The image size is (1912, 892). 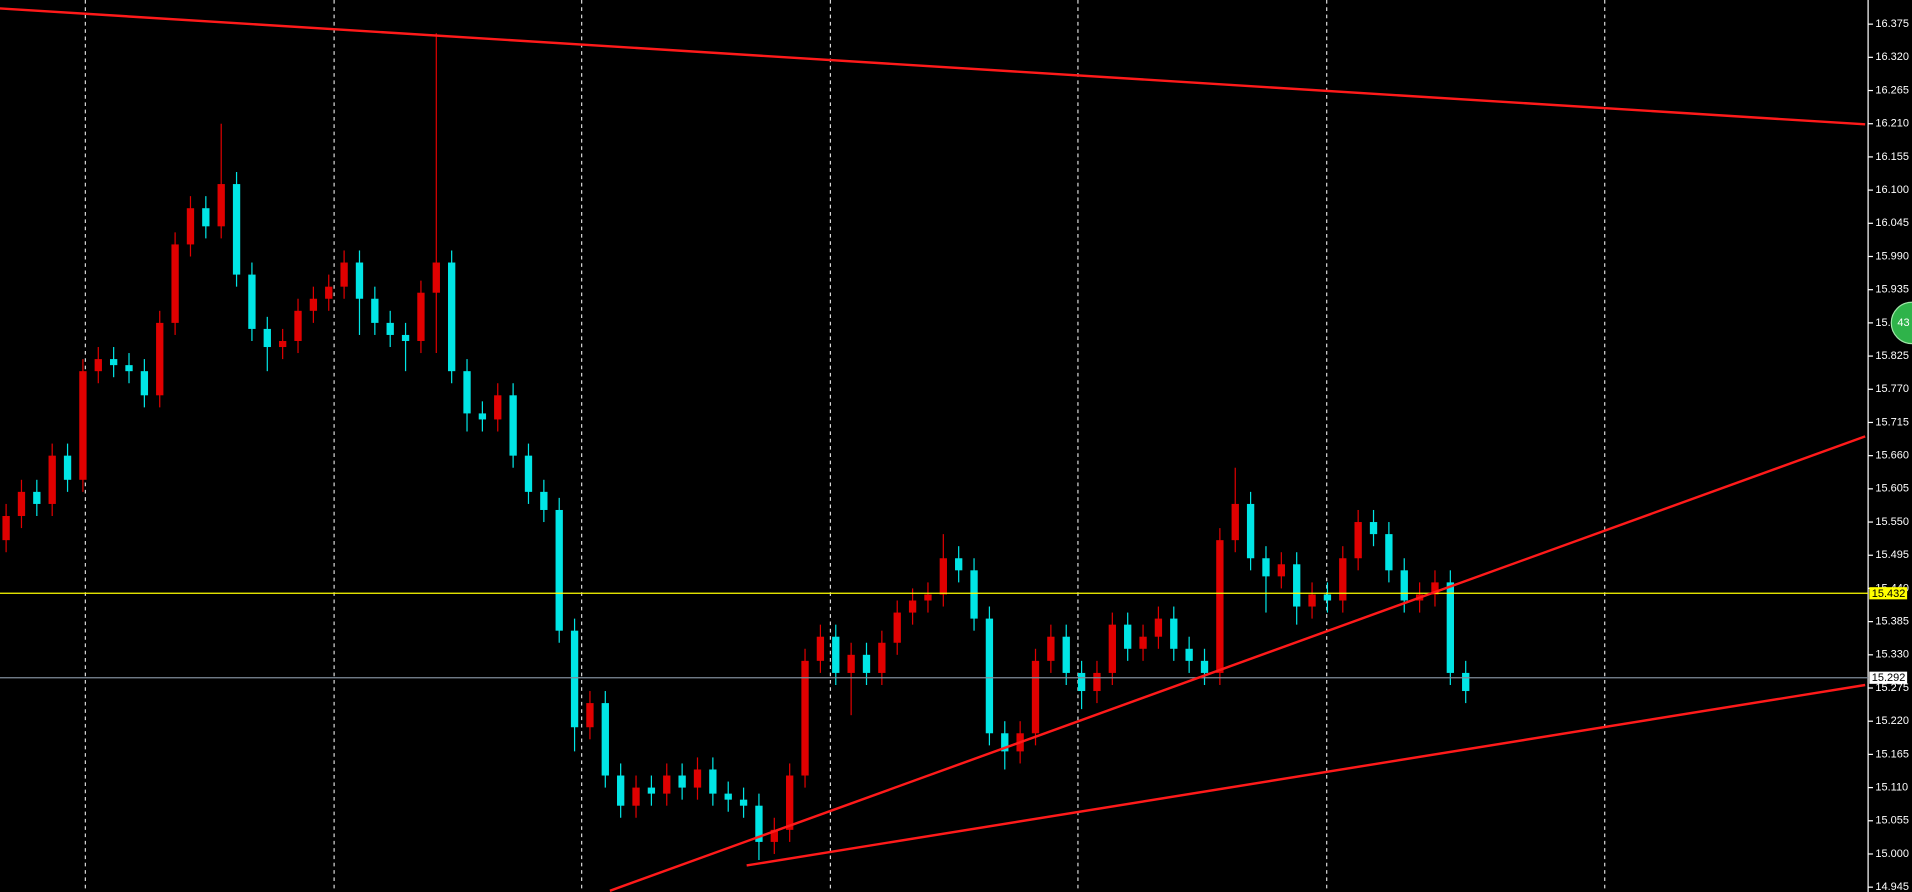 What do you see at coordinates (1892, 256) in the screenshot?
I see `y-tick-label: 15.990` at bounding box center [1892, 256].